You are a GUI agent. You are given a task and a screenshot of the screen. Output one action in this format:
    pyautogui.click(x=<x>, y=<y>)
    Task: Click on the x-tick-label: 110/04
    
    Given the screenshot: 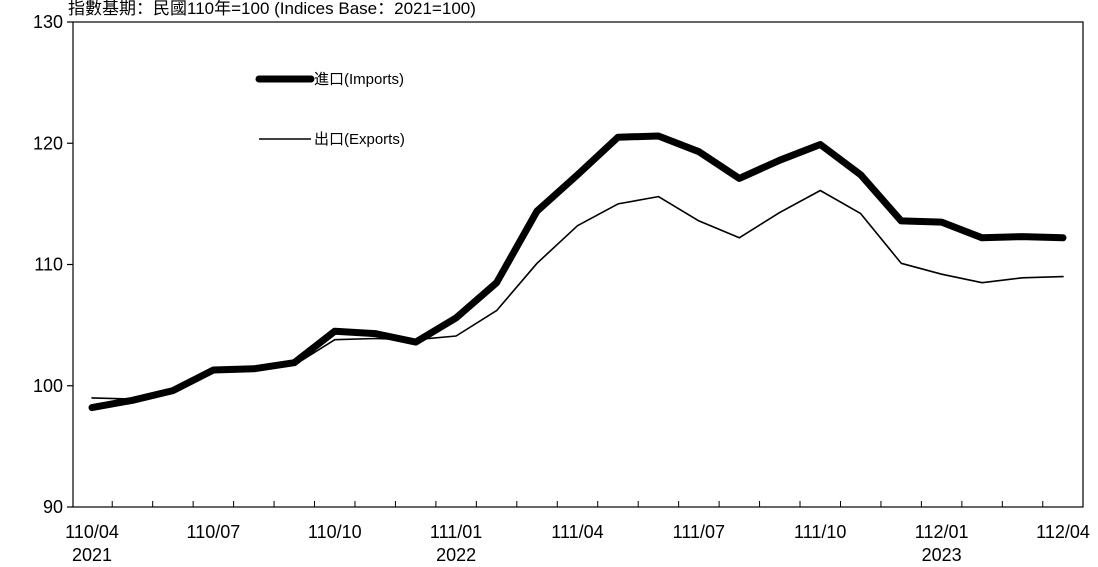 What is the action you would take?
    pyautogui.click(x=92, y=532)
    